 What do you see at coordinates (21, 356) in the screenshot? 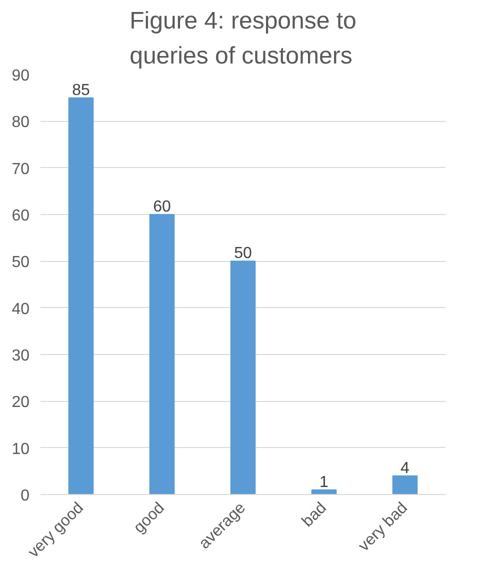
I see `y-tick-label: 30` at bounding box center [21, 356].